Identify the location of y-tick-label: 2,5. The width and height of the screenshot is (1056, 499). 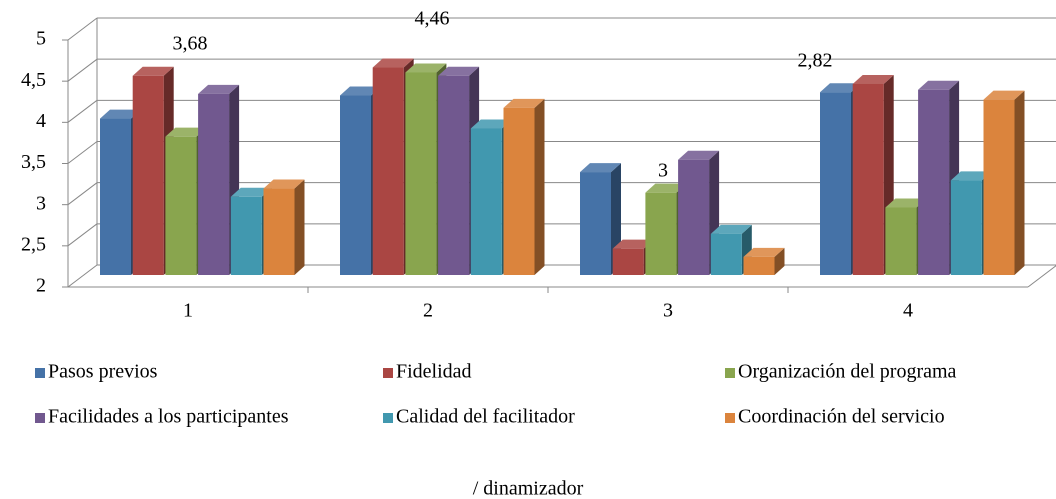
(33, 244).